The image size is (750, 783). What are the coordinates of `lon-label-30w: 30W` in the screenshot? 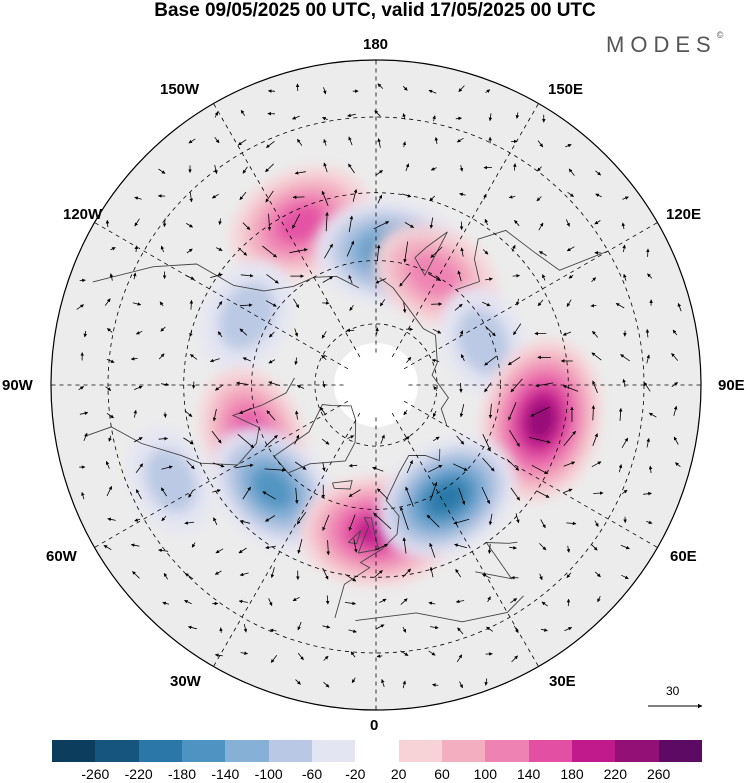 It's located at (185, 681).